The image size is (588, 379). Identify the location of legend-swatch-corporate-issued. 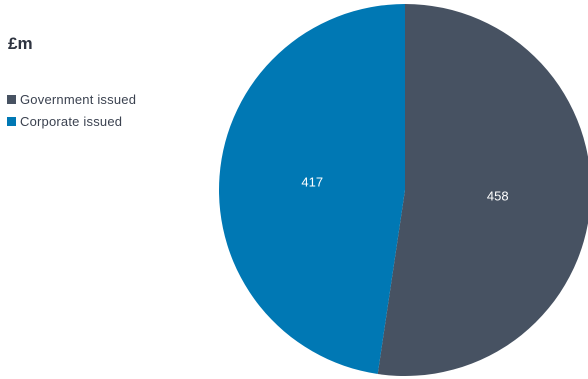
(11, 121).